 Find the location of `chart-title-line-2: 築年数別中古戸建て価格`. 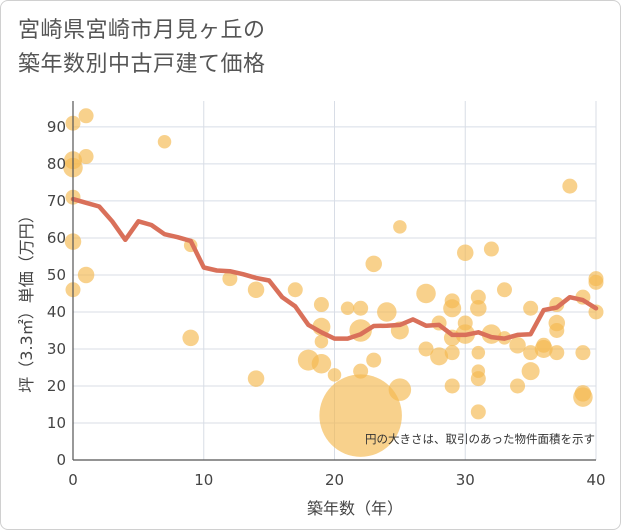

chart-title-line-2: 築年数別中古戸建て価格 is located at coordinates (142, 64).